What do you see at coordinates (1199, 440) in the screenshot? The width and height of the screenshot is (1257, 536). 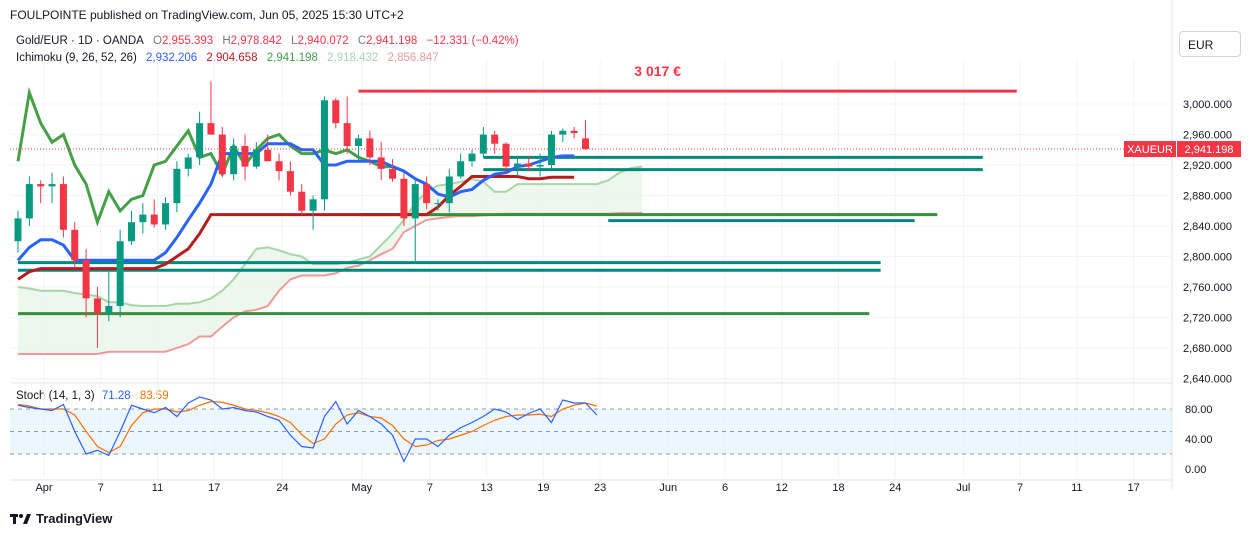 I see `stoch-tick-label: 40.00` at bounding box center [1199, 440].